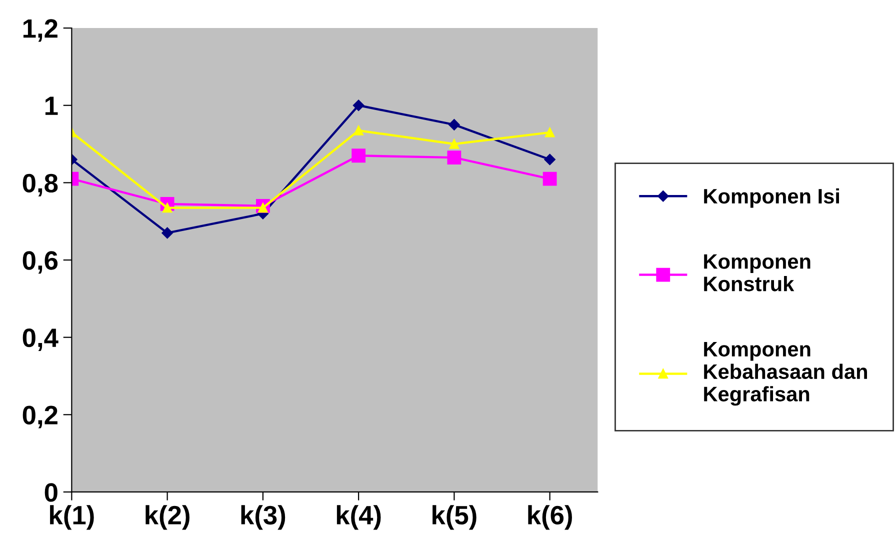  I want to click on y-tick-label: 0,8, so click(40, 185).